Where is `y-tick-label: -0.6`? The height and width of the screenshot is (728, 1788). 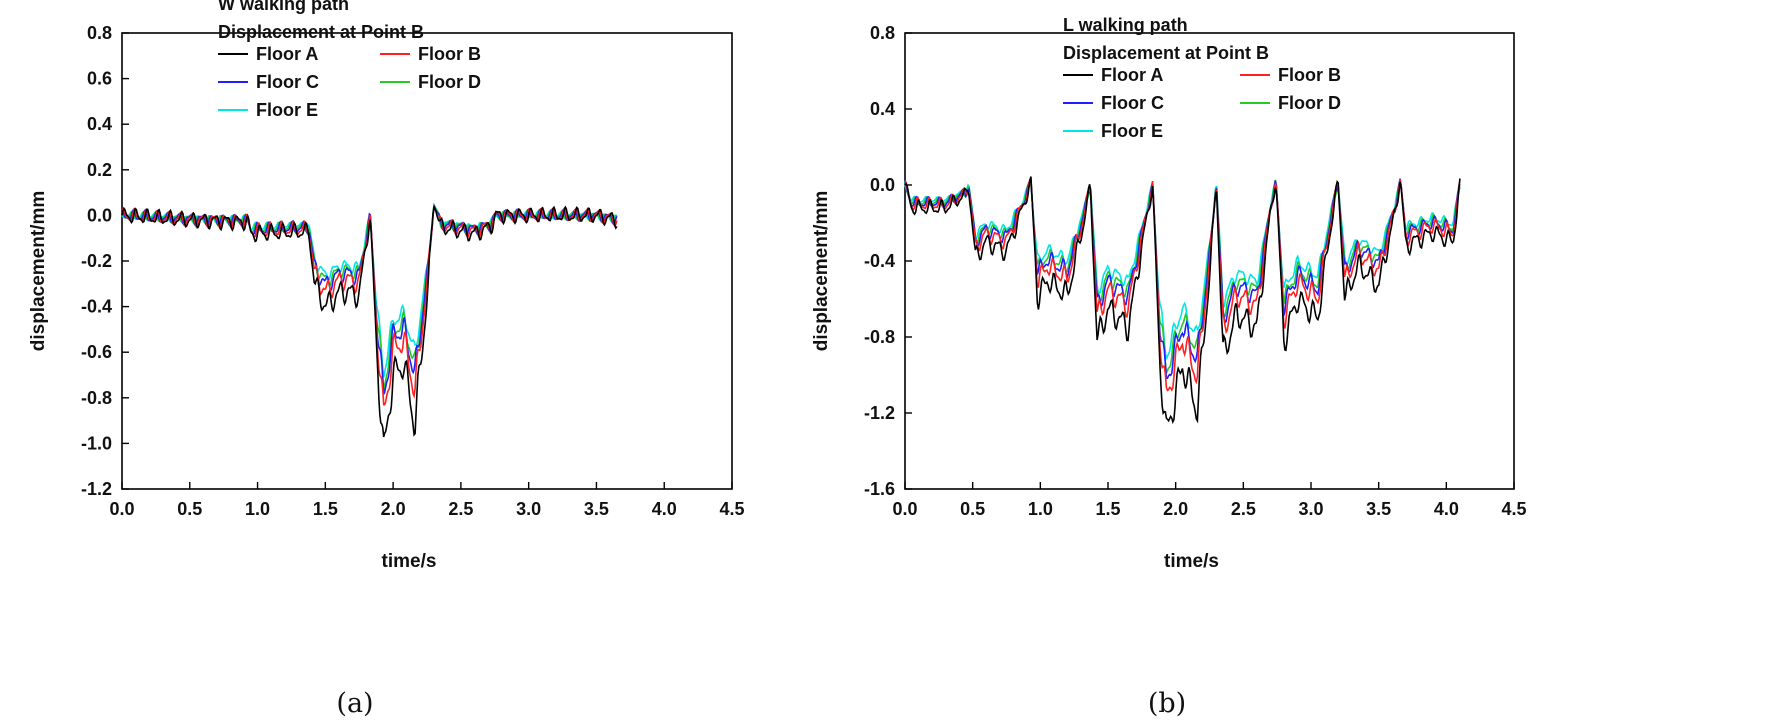
y-tick-label: -0.6 is located at coordinates (96, 352).